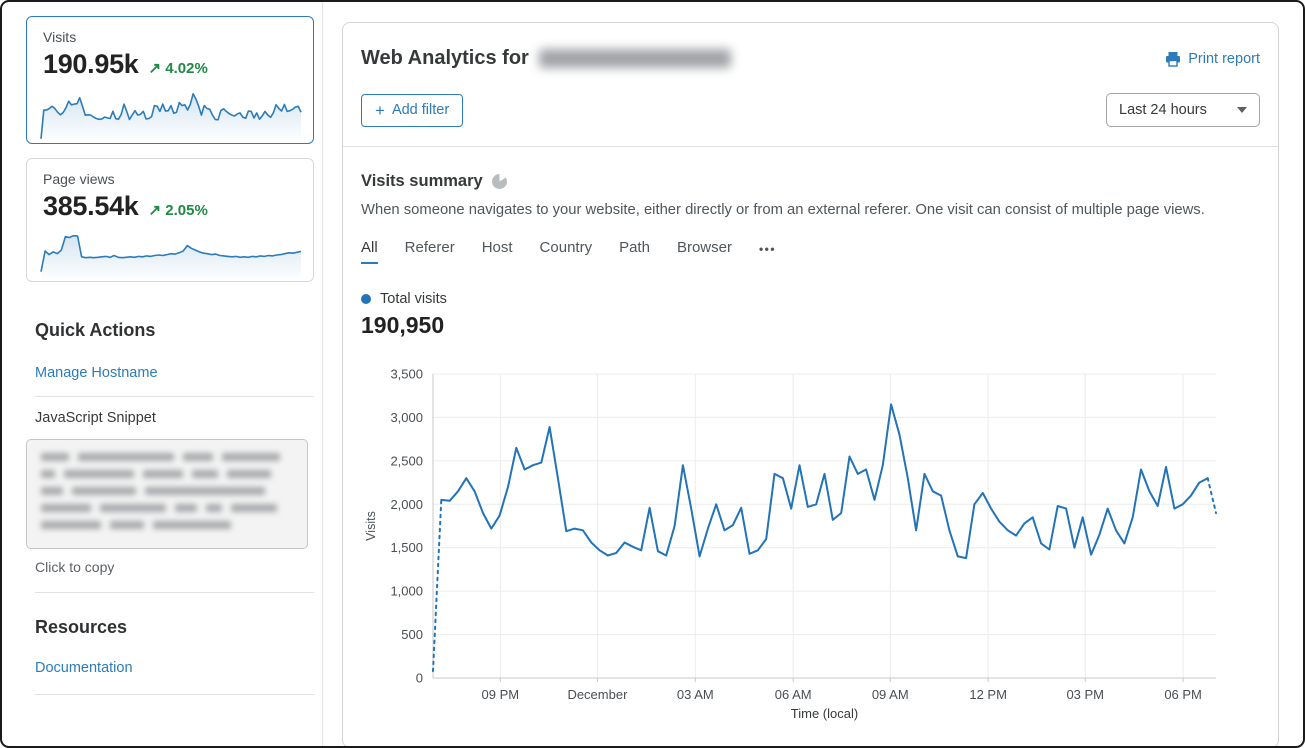  What do you see at coordinates (810, 251) in the screenshot?
I see `summary-tabs: All Referer Host Country Path Browser •••` at bounding box center [810, 251].